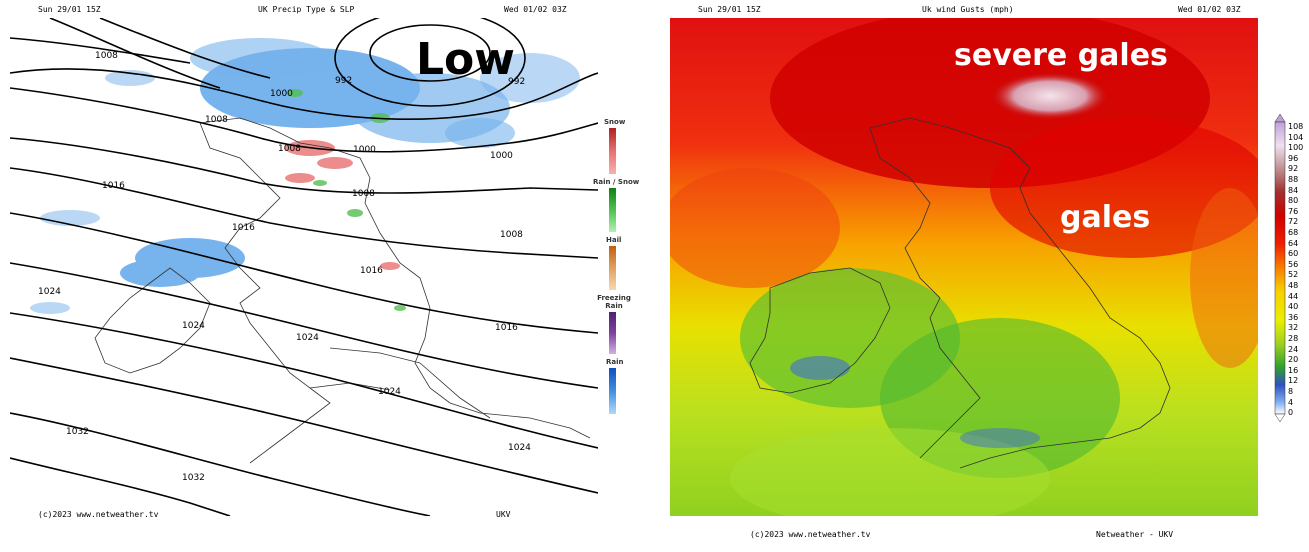 The image size is (1309, 552). Describe the element at coordinates (729, 9) in the screenshot. I see `right-valid-time: Sun 29/01 15Z` at that location.